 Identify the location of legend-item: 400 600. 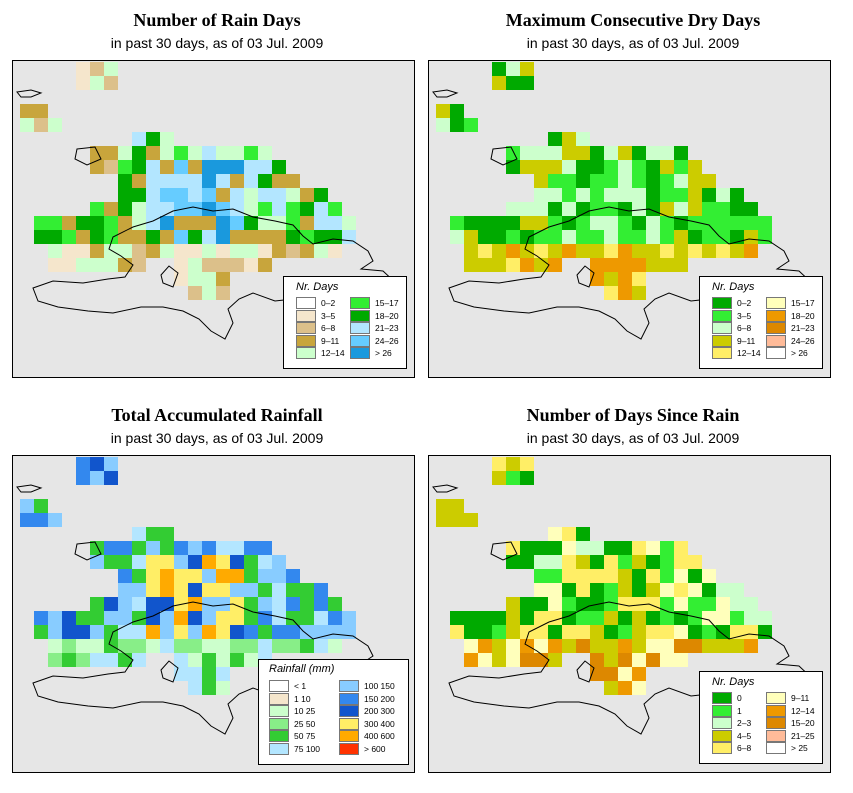
(367, 736).